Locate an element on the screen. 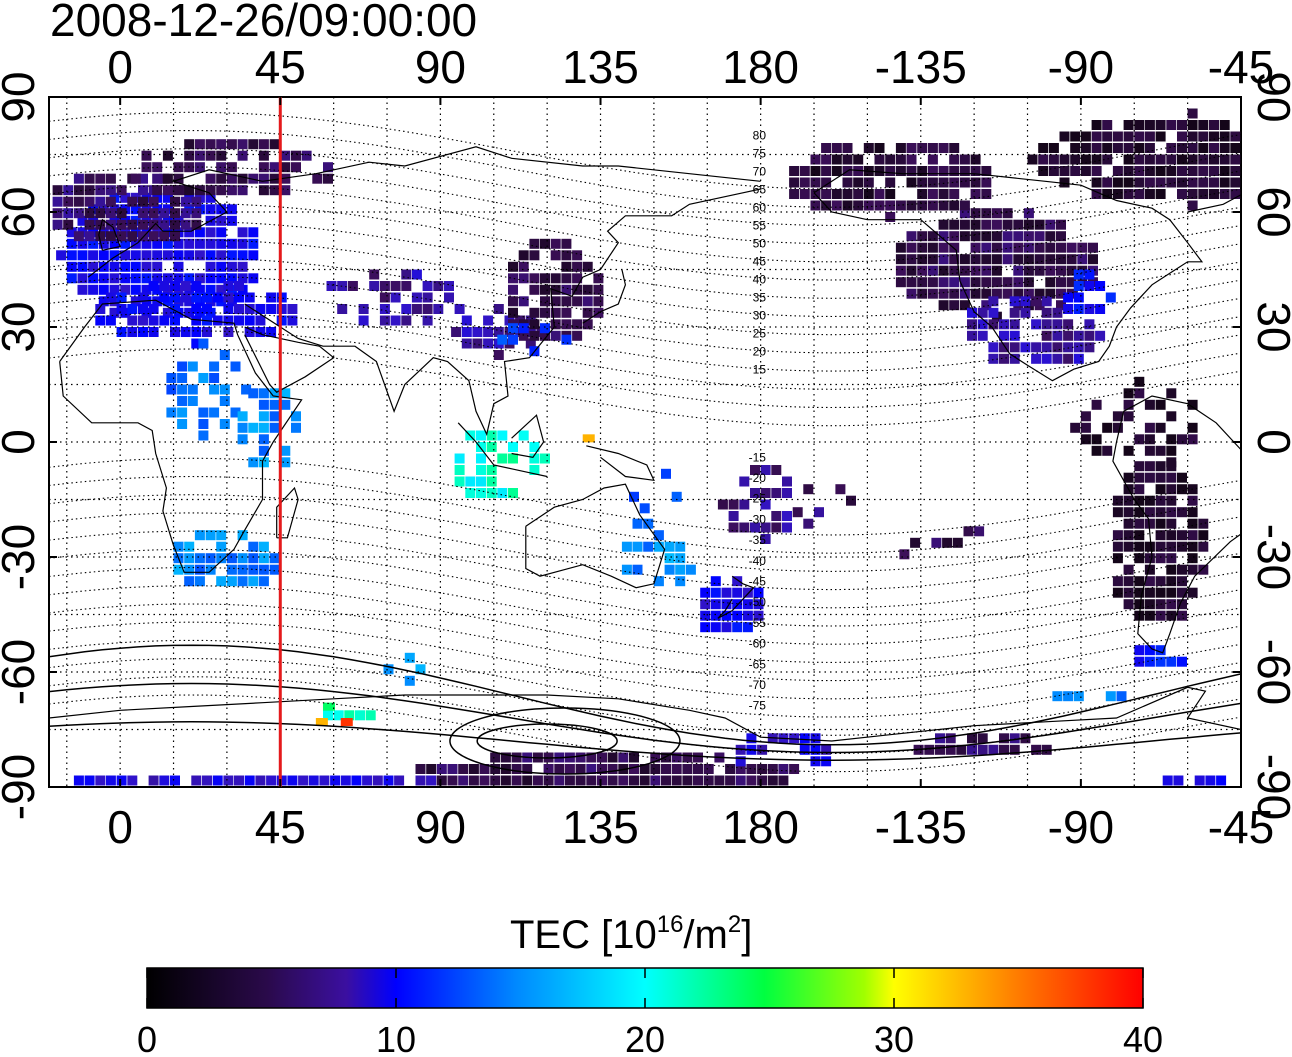 This screenshot has width=1292, height=1057. x-tick-label-top: -45 is located at coordinates (1241, 67).